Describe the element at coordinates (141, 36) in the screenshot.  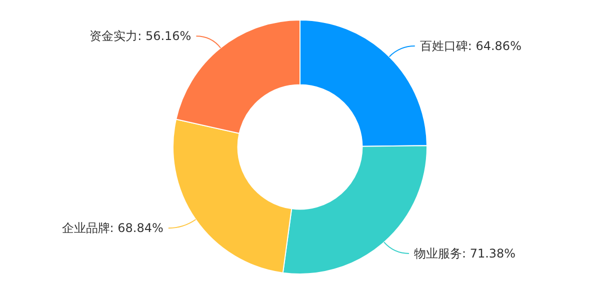
I see `slice-label: 资金实力: 56.16%` at that location.